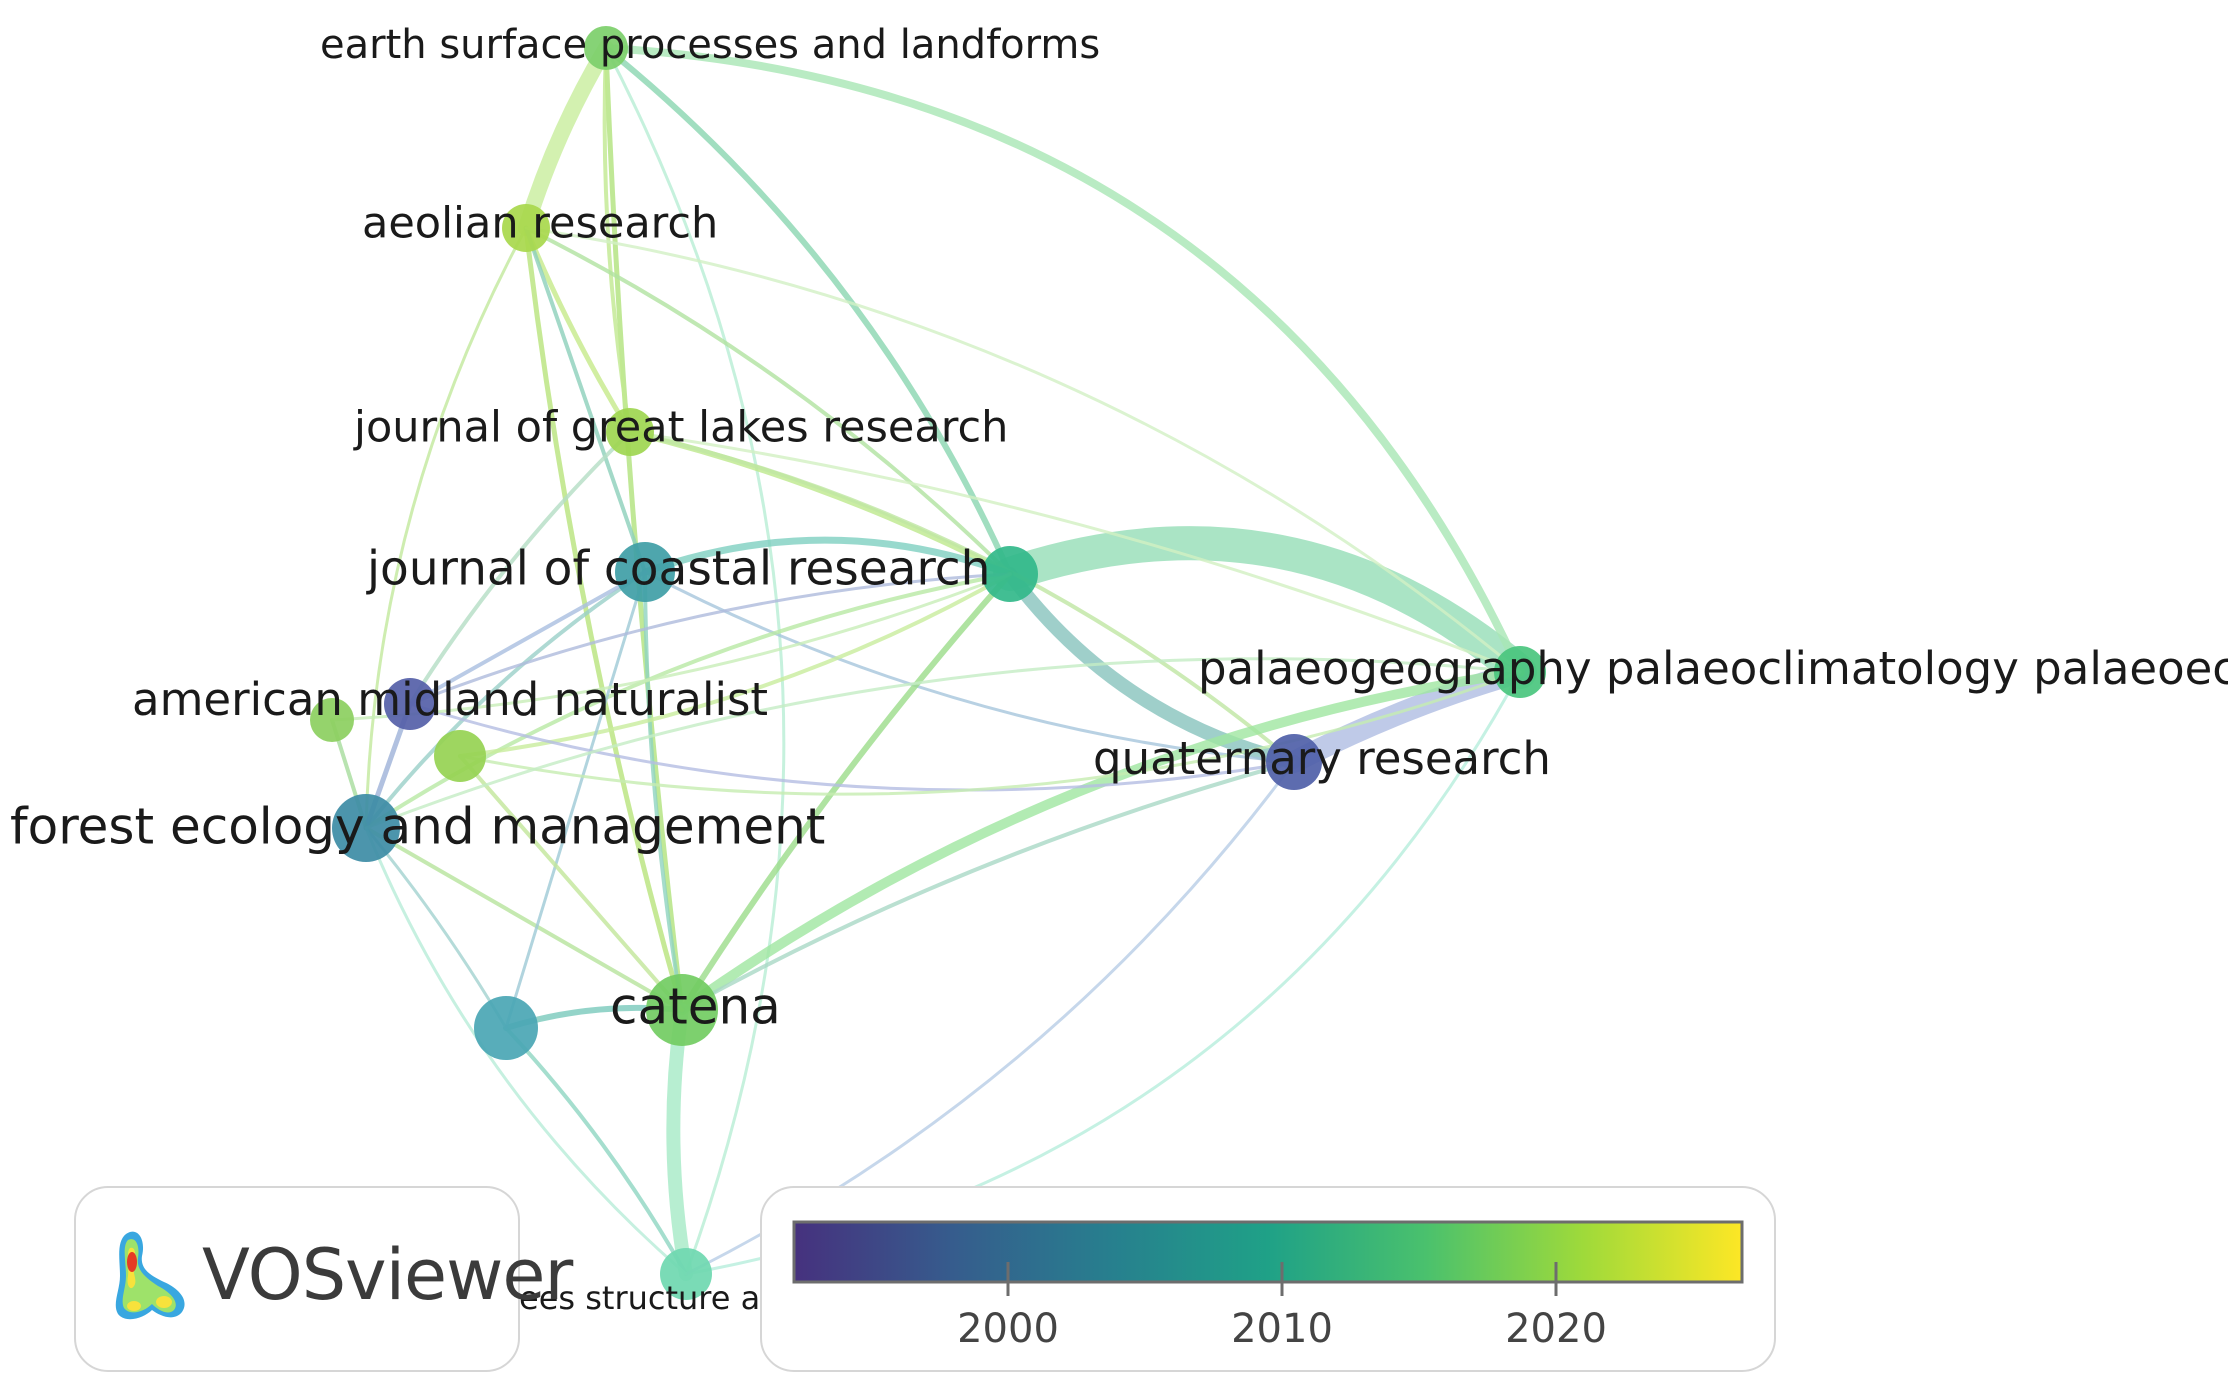 Image resolution: width=2228 pixels, height=1384 pixels. I want to click on node-green-small-left, so click(332, 720).